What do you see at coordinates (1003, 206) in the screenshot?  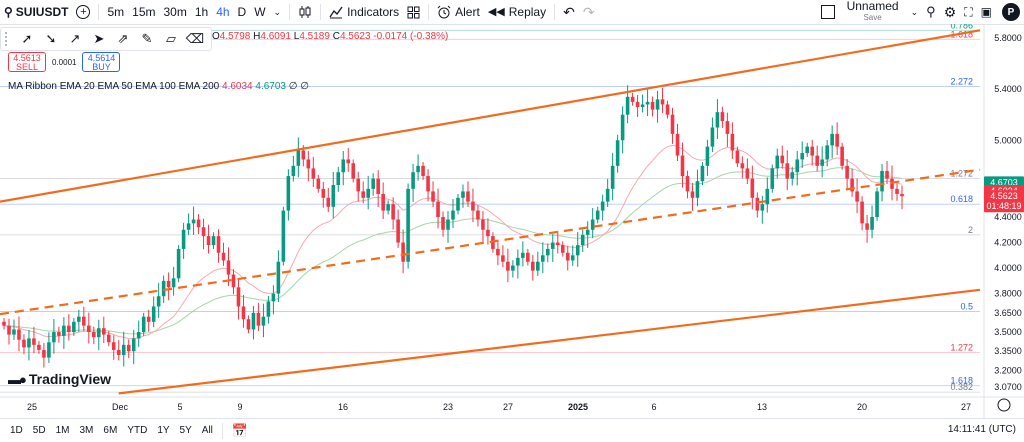 I see `last-price-badge-text: 01:48:19` at bounding box center [1003, 206].